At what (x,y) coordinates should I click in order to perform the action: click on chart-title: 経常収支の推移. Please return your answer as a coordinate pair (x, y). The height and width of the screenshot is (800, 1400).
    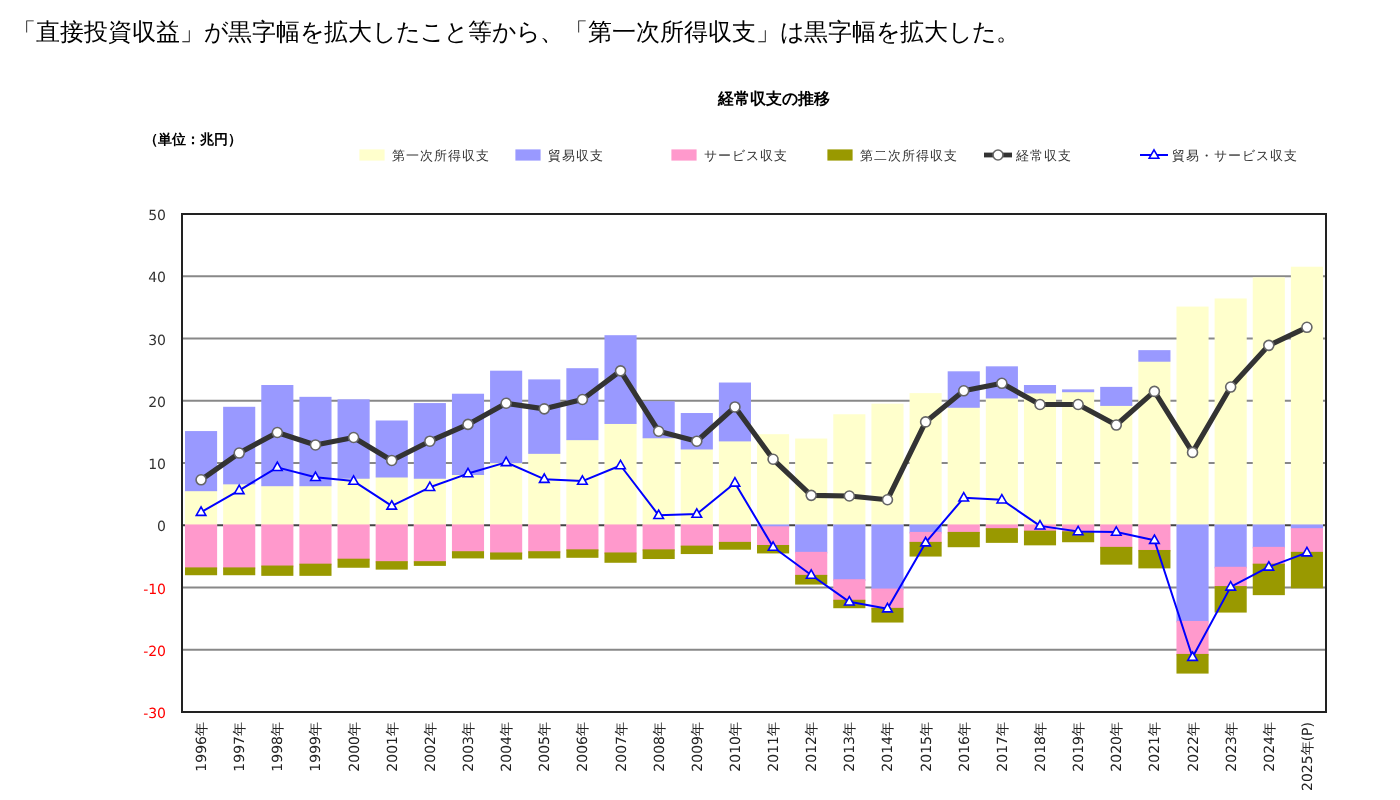
    Looking at the image, I should click on (773, 99).